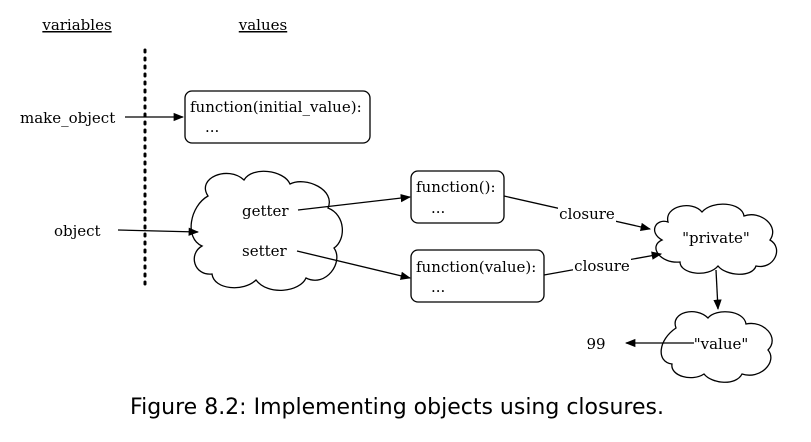 The image size is (811, 442). Describe the element at coordinates (266, 231) in the screenshot. I see `object-cloud: getter setter` at that location.